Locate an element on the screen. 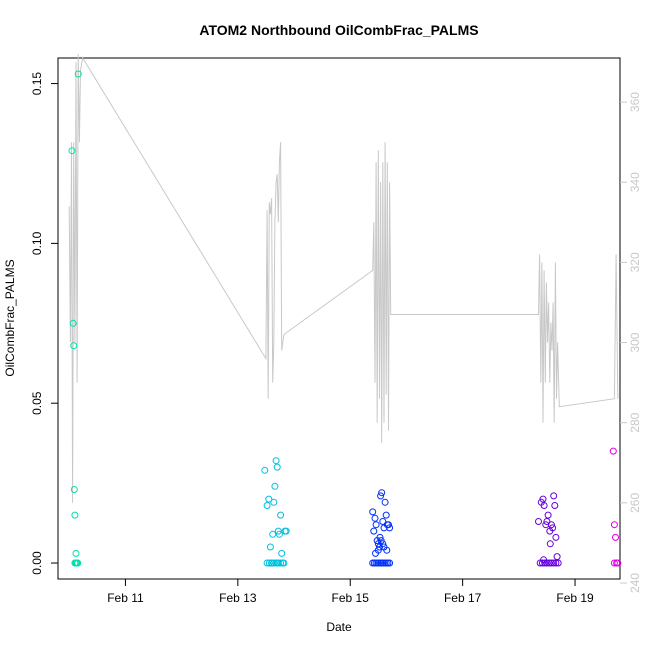 The width and height of the screenshot is (650, 650). y-axis-label: OilCombFrac_PALMS is located at coordinates (10, 317).